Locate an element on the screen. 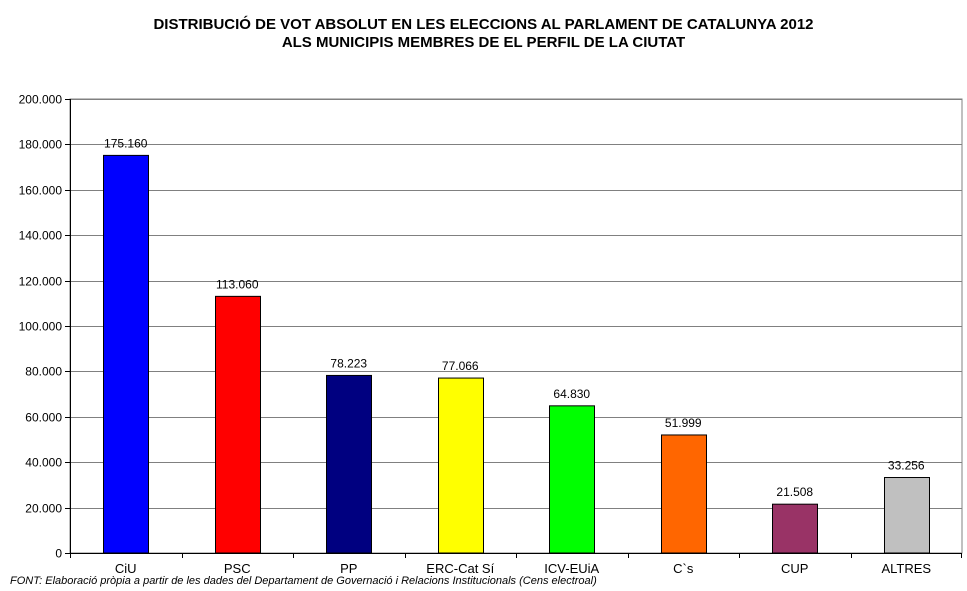  data-label: 78.223 is located at coordinates (348, 363).